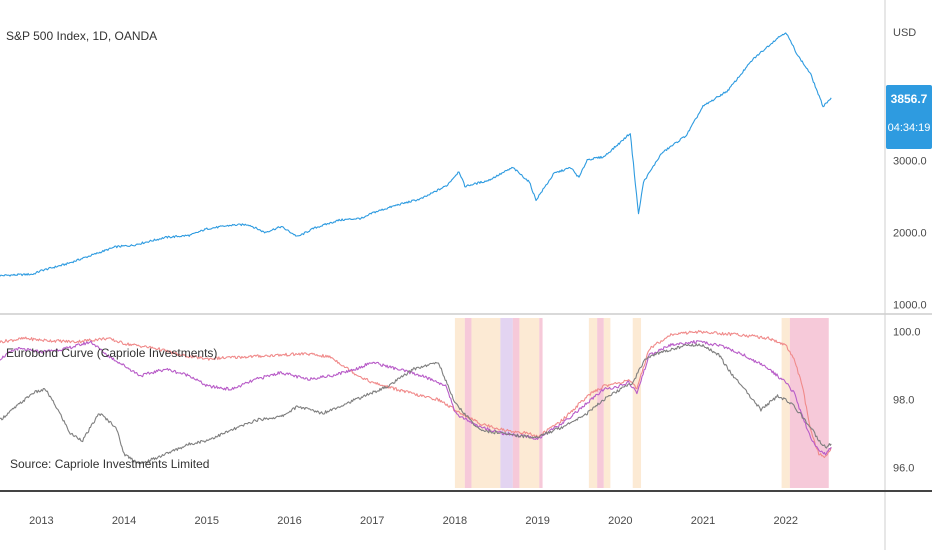  What do you see at coordinates (907, 333) in the screenshot?
I see `y-tick-label: 100.0` at bounding box center [907, 333].